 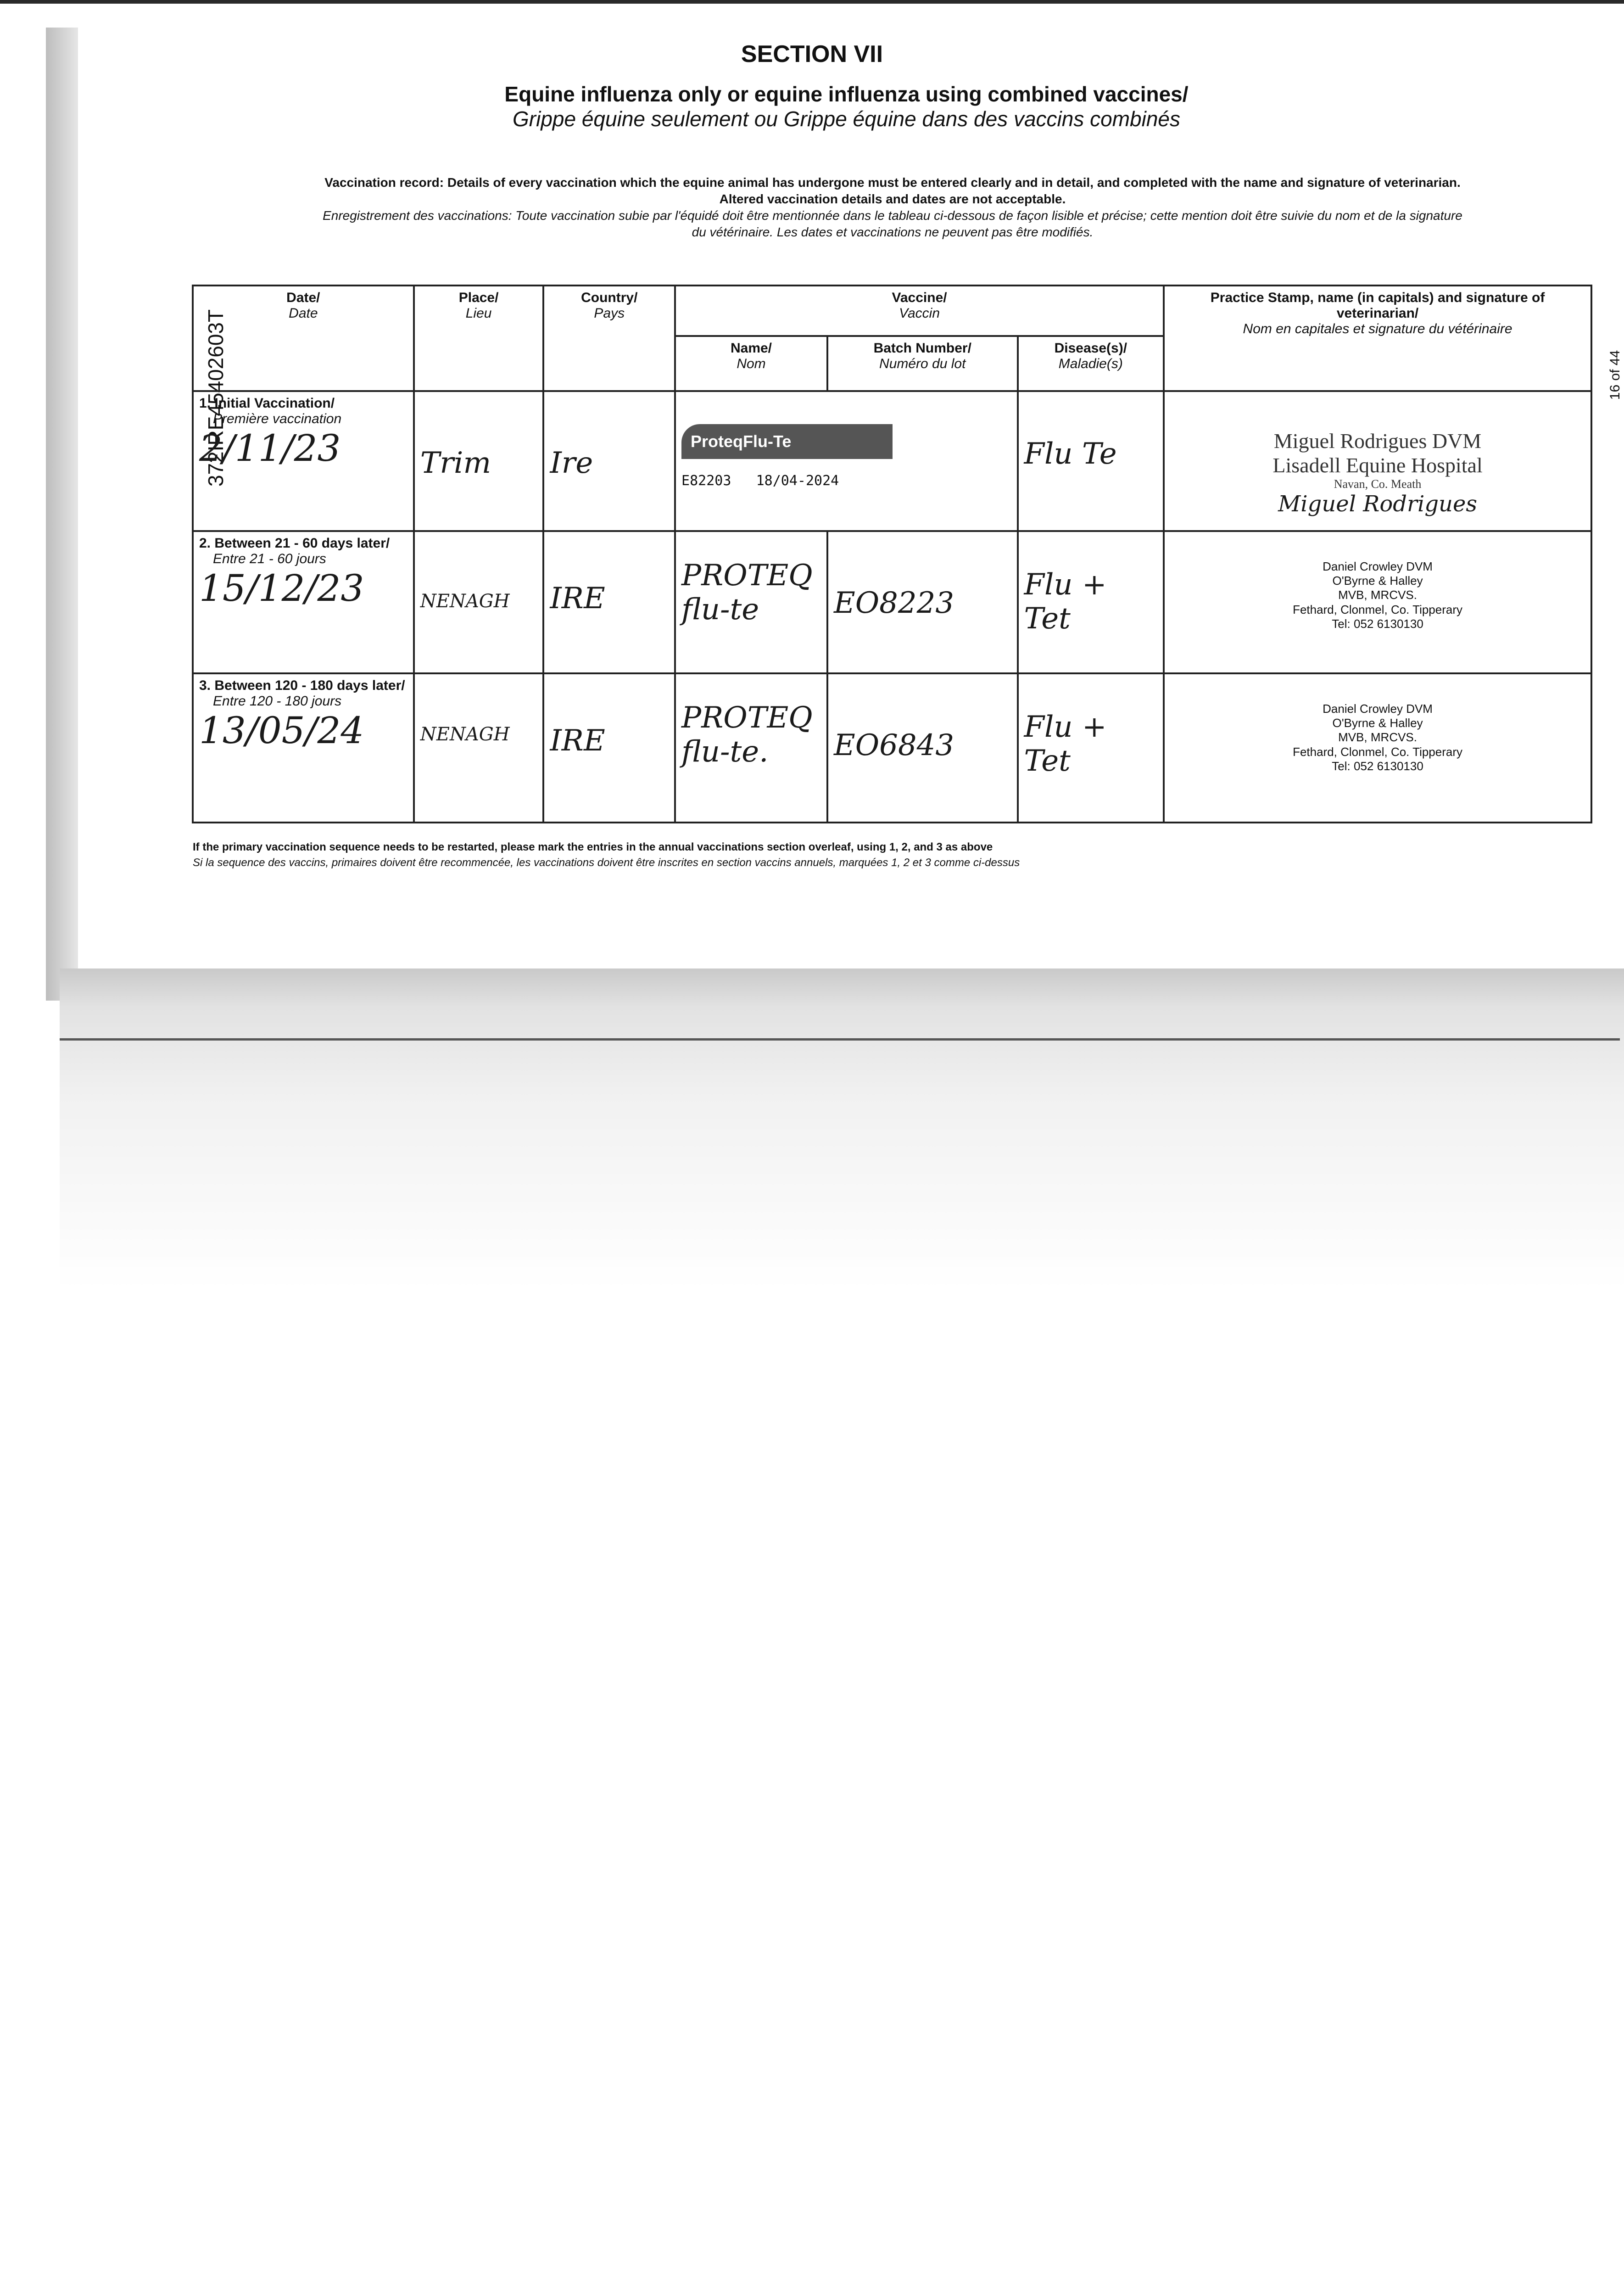 What do you see at coordinates (922, 363) in the screenshot?
I see `header-batch: Batch Number/Numéro du lot` at bounding box center [922, 363].